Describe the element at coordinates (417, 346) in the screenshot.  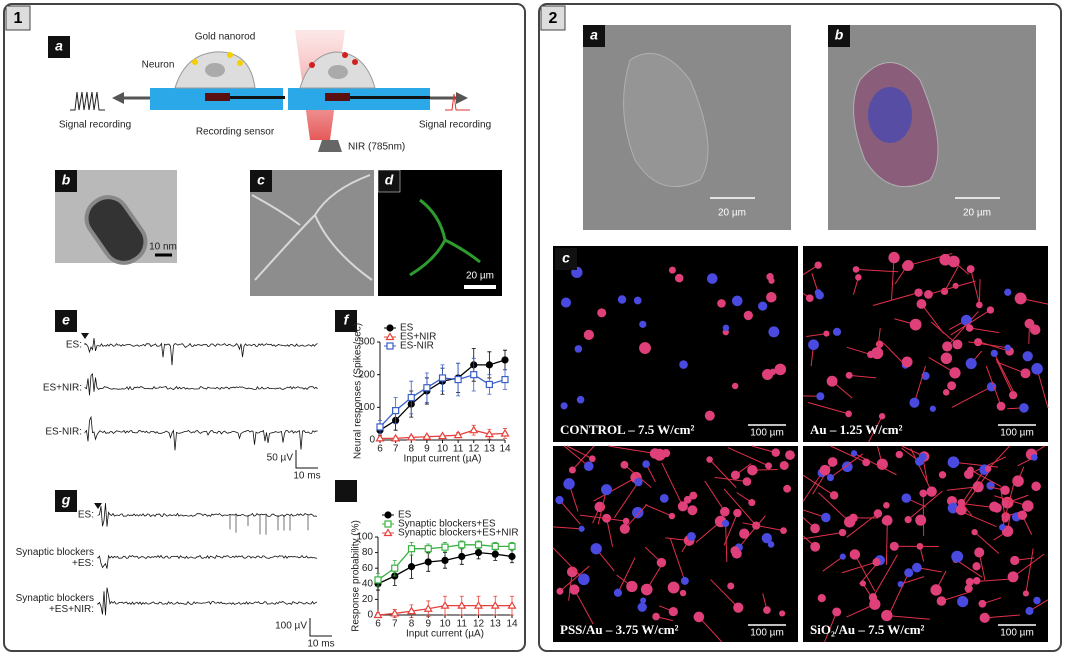
I see `legend-label: ES-NIR` at that location.